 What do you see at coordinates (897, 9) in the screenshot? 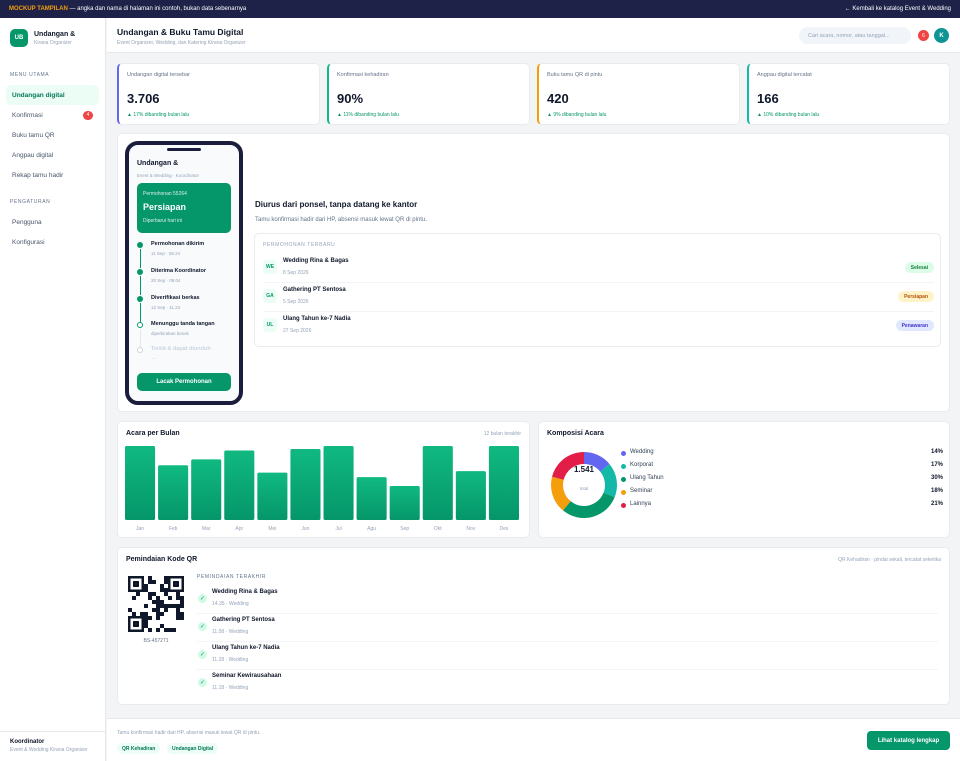
I see `back-to-catalog-link: ← Kembali ke katalog Event & Wedding` at bounding box center [897, 9].